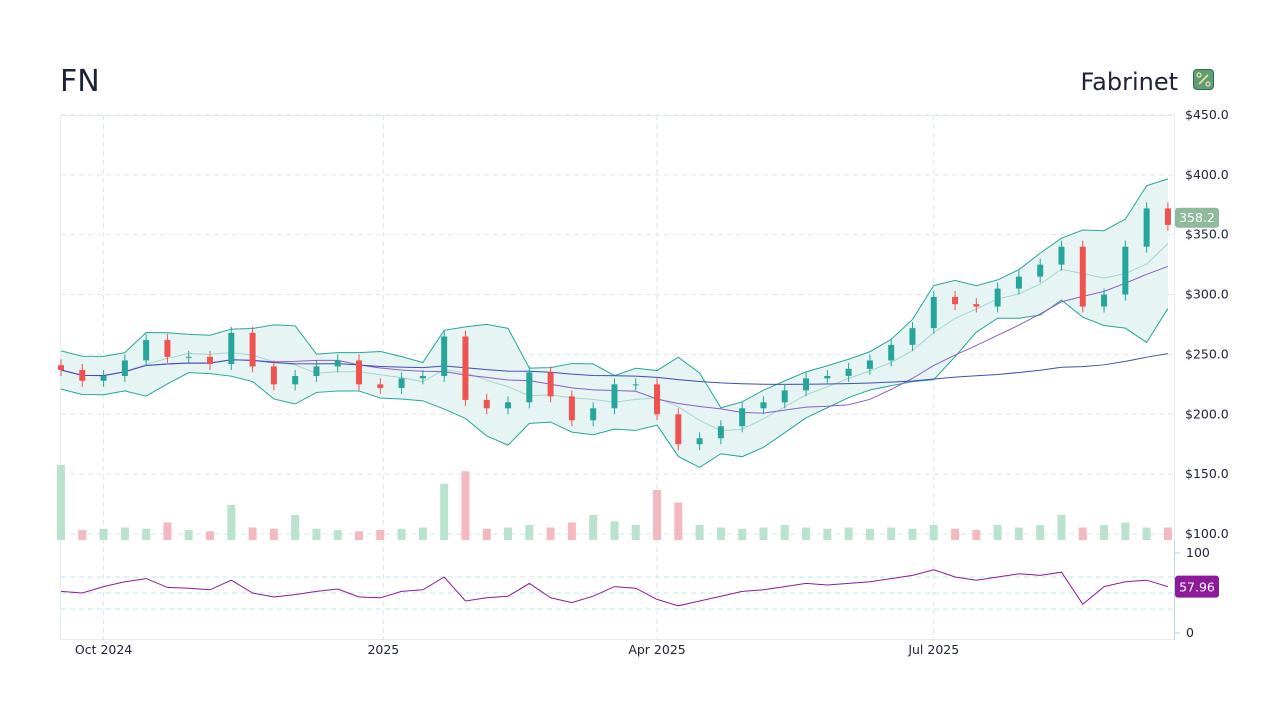 The width and height of the screenshot is (1280, 720). Describe the element at coordinates (1190, 632) in the screenshot. I see `rsi-tick-label: 0` at that location.